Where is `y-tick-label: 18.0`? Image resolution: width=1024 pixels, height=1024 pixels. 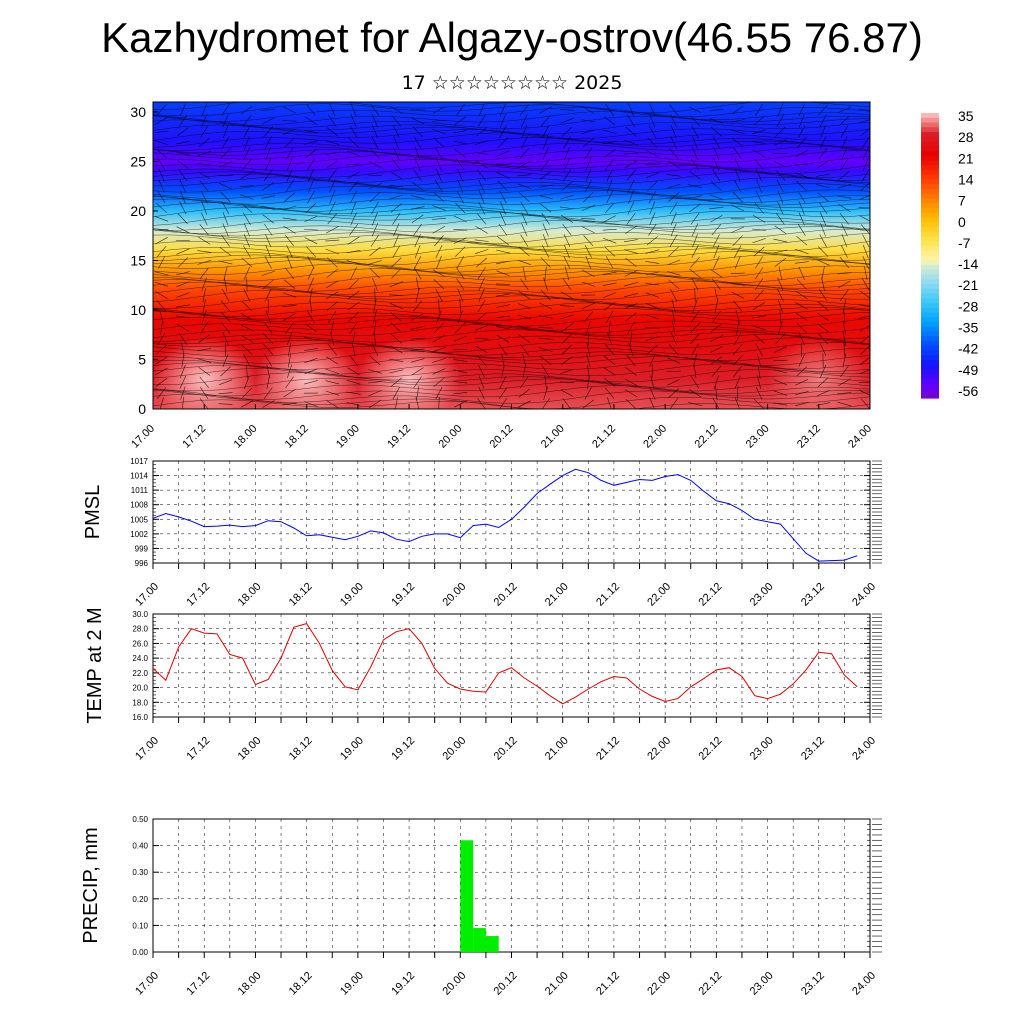
y-tick-label: 18.0 is located at coordinates (140, 702).